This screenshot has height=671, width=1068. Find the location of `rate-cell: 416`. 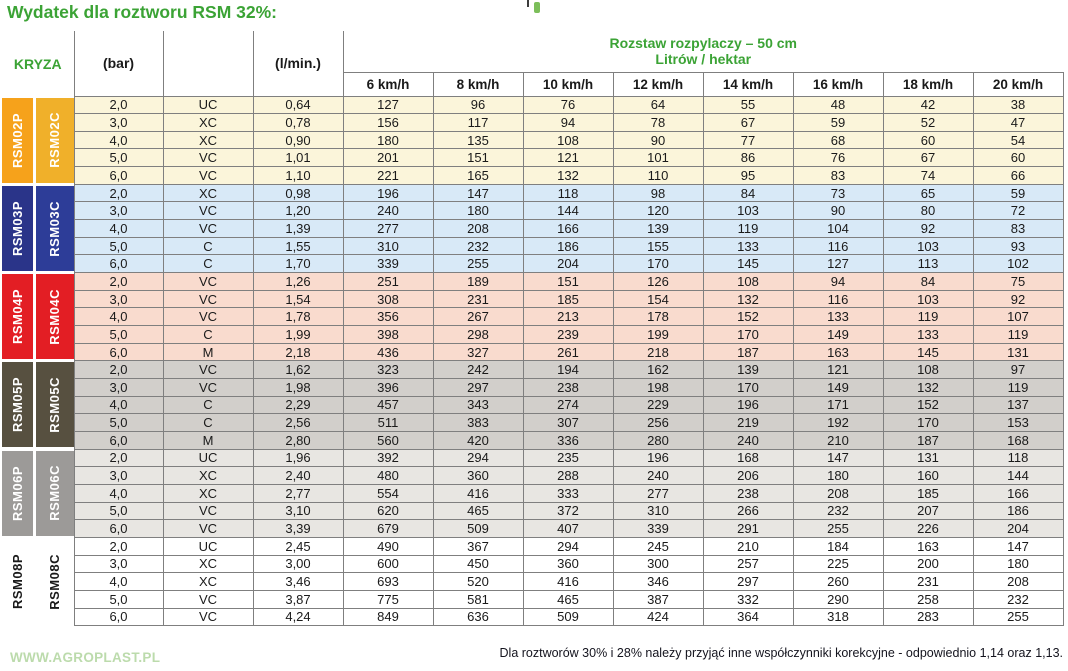

rate-cell: 416 is located at coordinates (568, 581).